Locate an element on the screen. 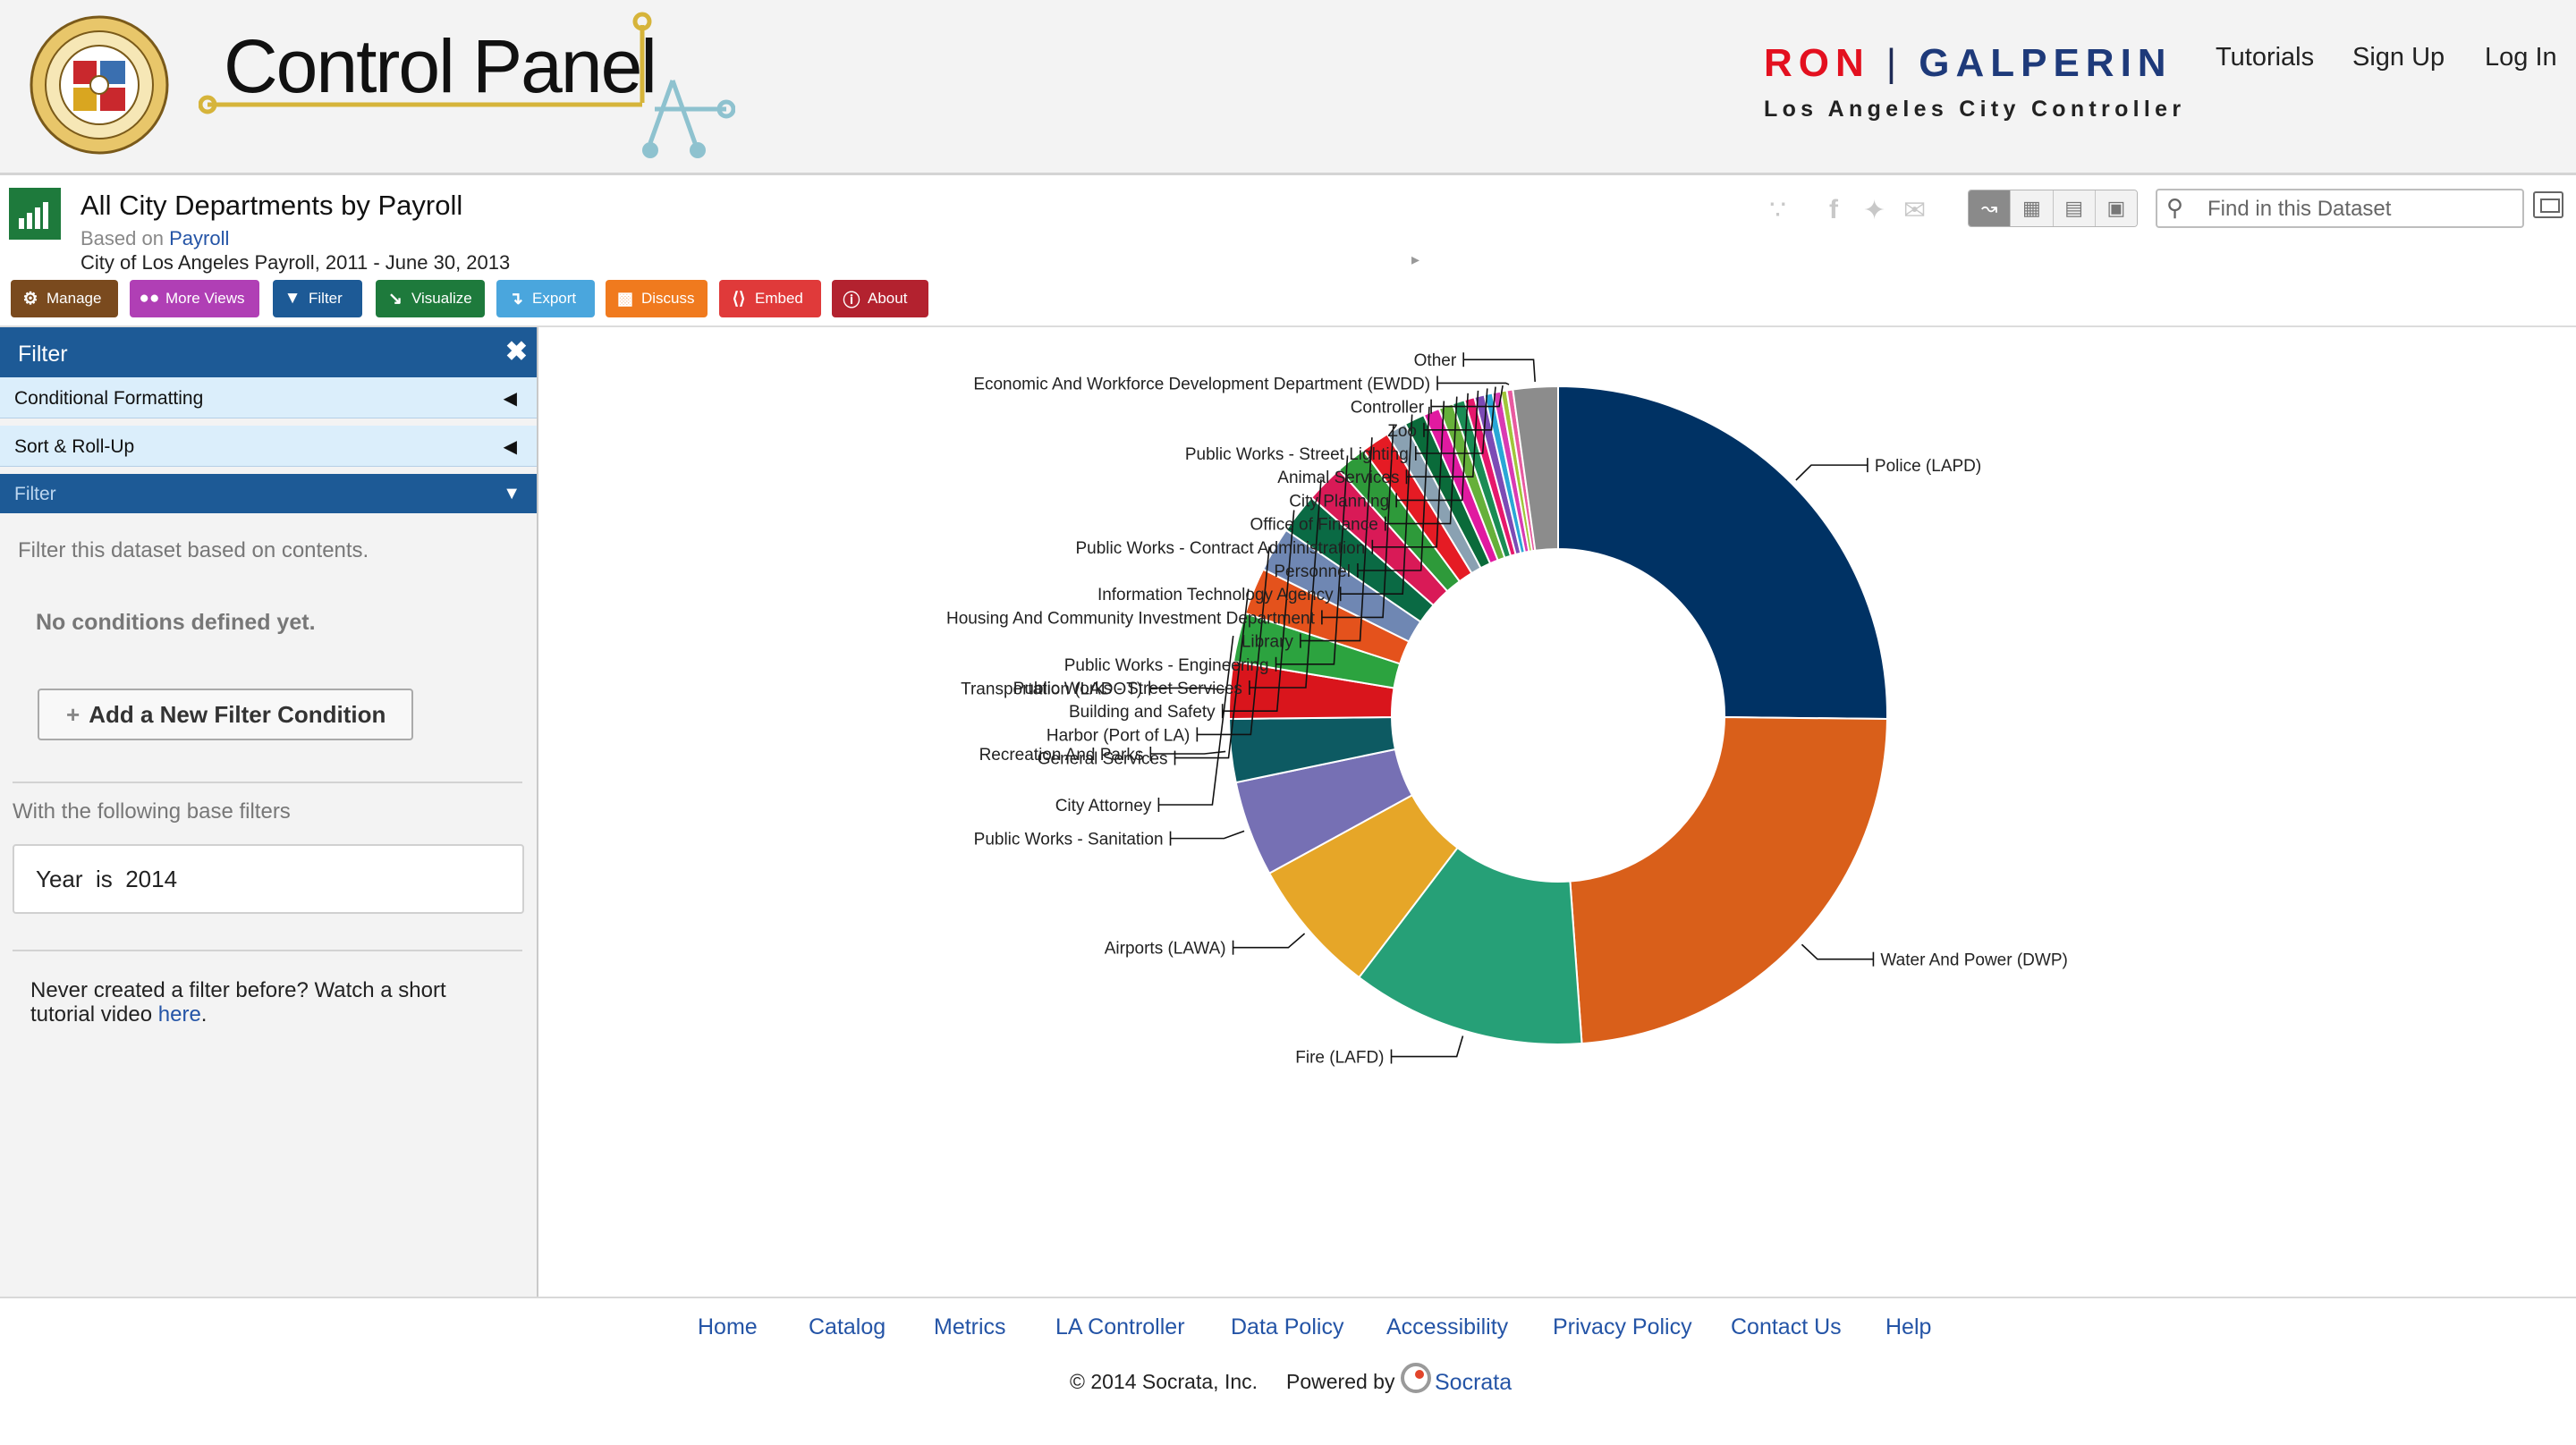  more-views-button: ●● More Views is located at coordinates (194, 298).